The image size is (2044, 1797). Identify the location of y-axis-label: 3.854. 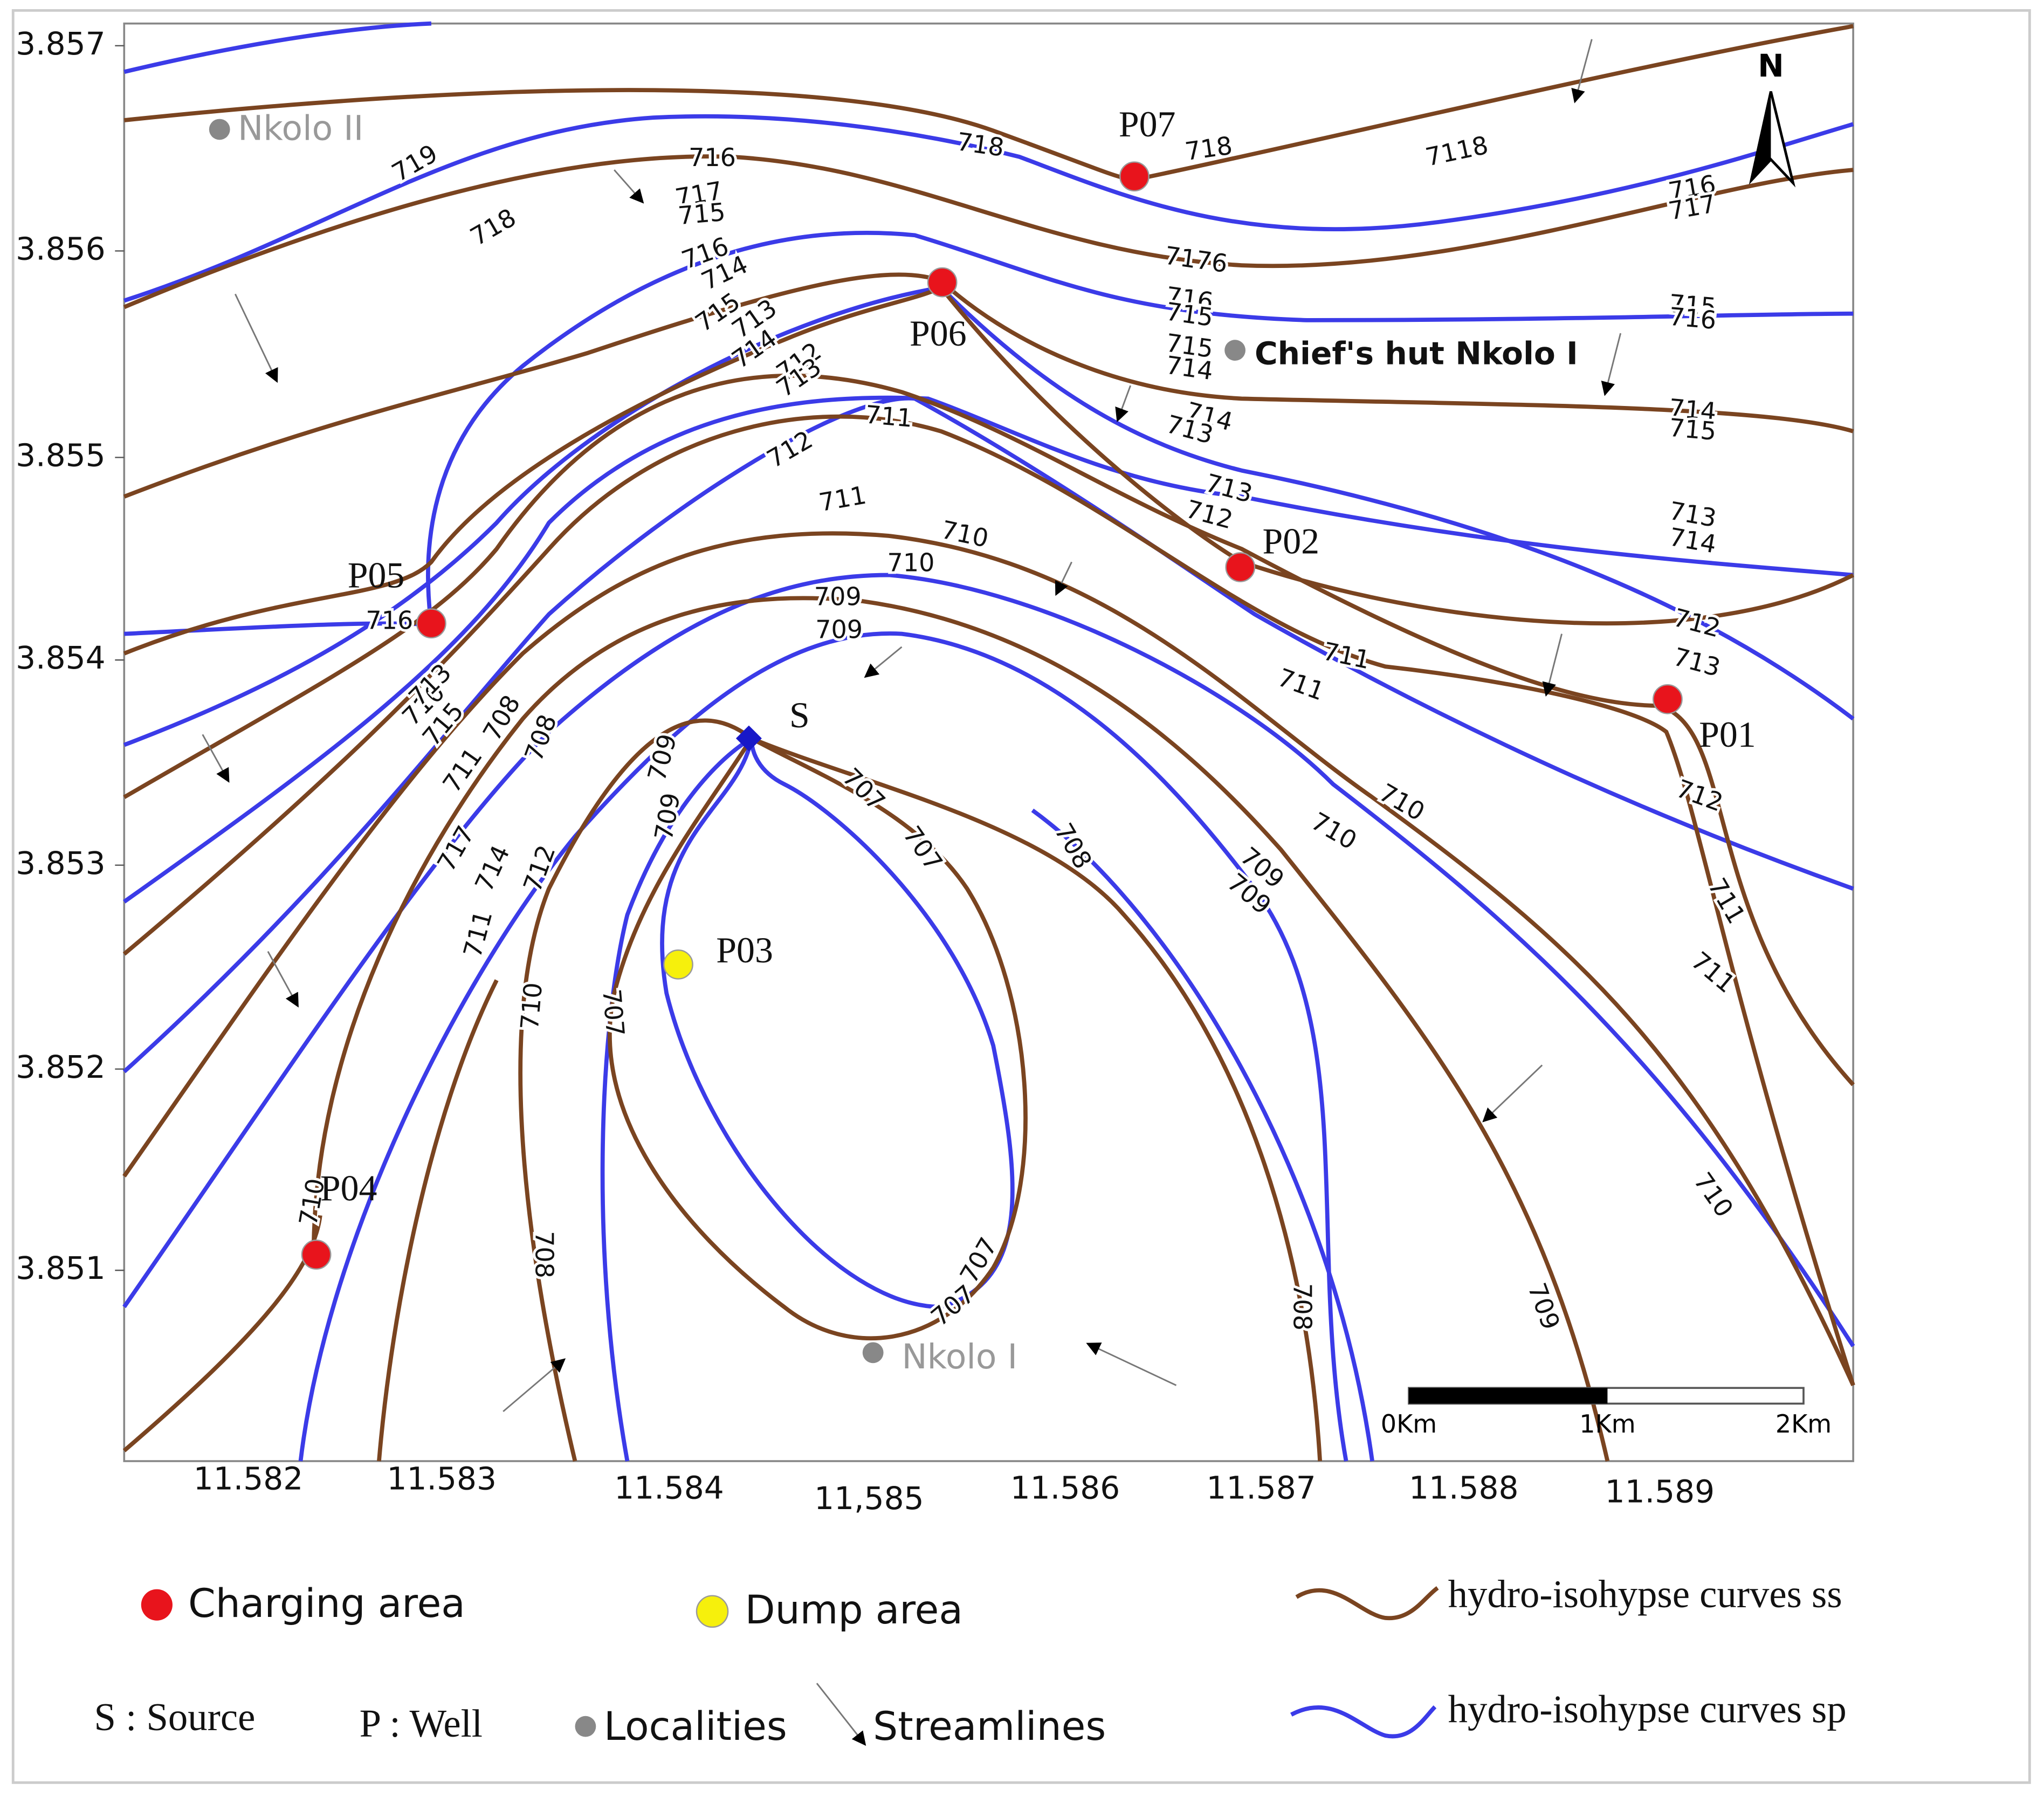
(60, 657).